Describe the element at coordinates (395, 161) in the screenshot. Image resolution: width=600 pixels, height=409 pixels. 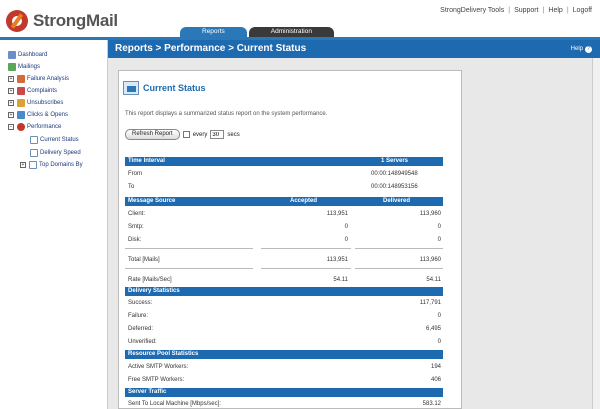
I see `servers-header: 1 Servers` at that location.